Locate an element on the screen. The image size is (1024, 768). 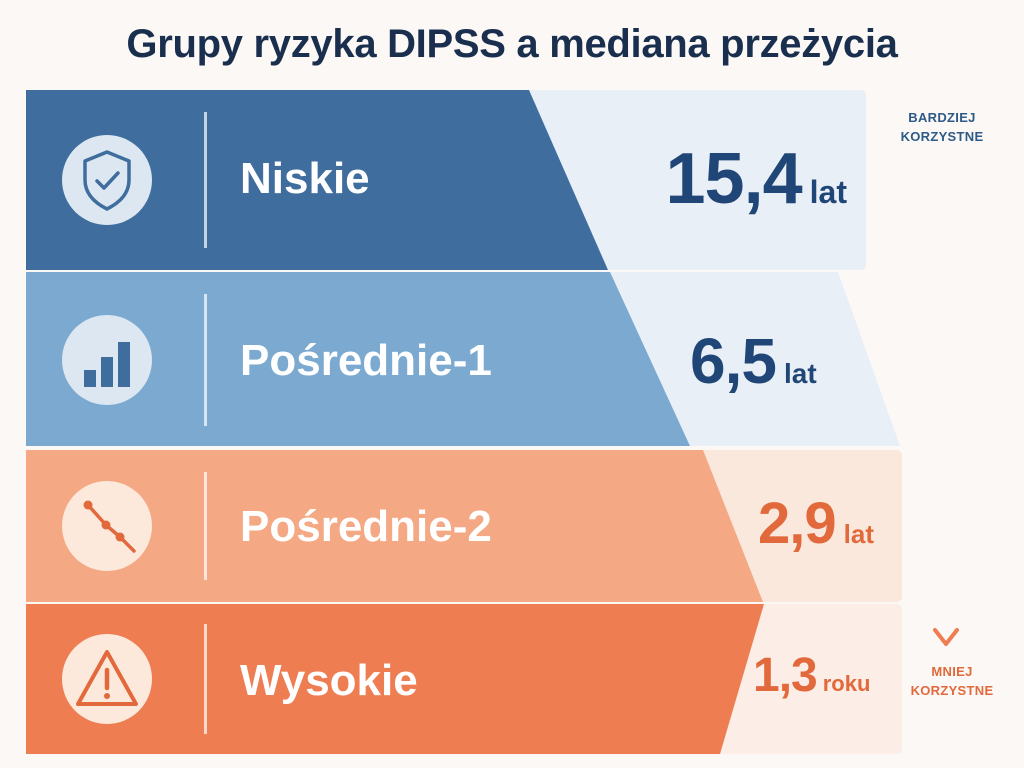
scale-label-top: BARDZIEJ KORZYSTNE is located at coordinates (942, 127).